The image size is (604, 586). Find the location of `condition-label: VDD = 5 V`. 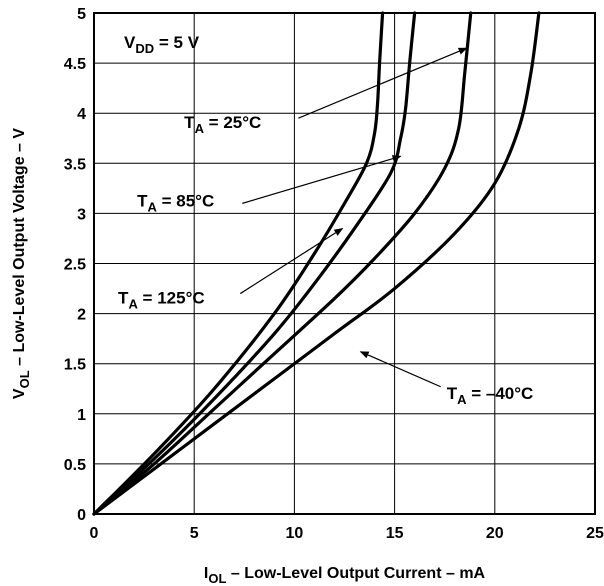

condition-label: VDD = 5 V is located at coordinates (162, 44).